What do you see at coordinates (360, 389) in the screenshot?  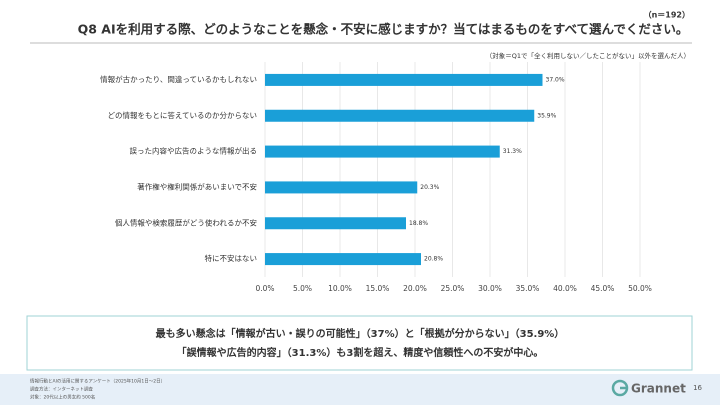 I see `footer-band` at bounding box center [360, 389].